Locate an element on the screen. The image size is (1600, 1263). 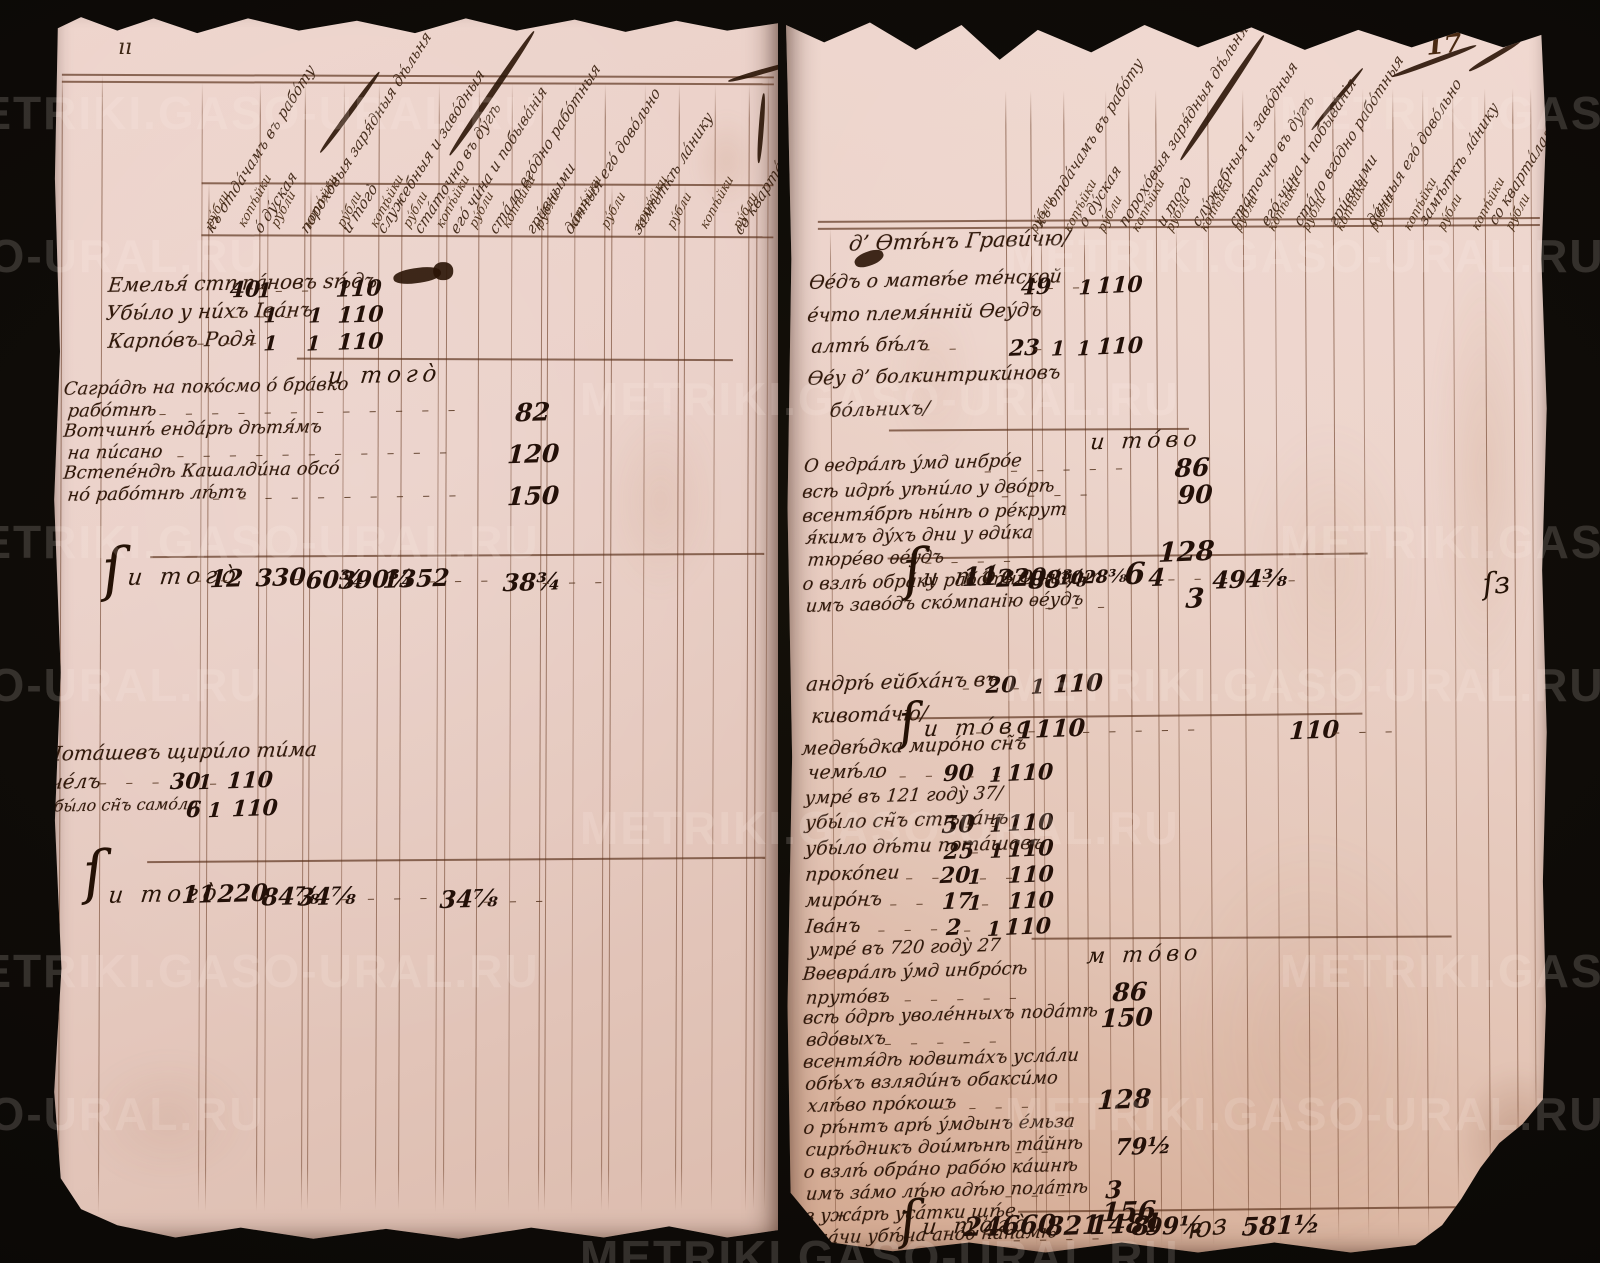
handwritten-number: 86 is located at coordinates (1129, 992).